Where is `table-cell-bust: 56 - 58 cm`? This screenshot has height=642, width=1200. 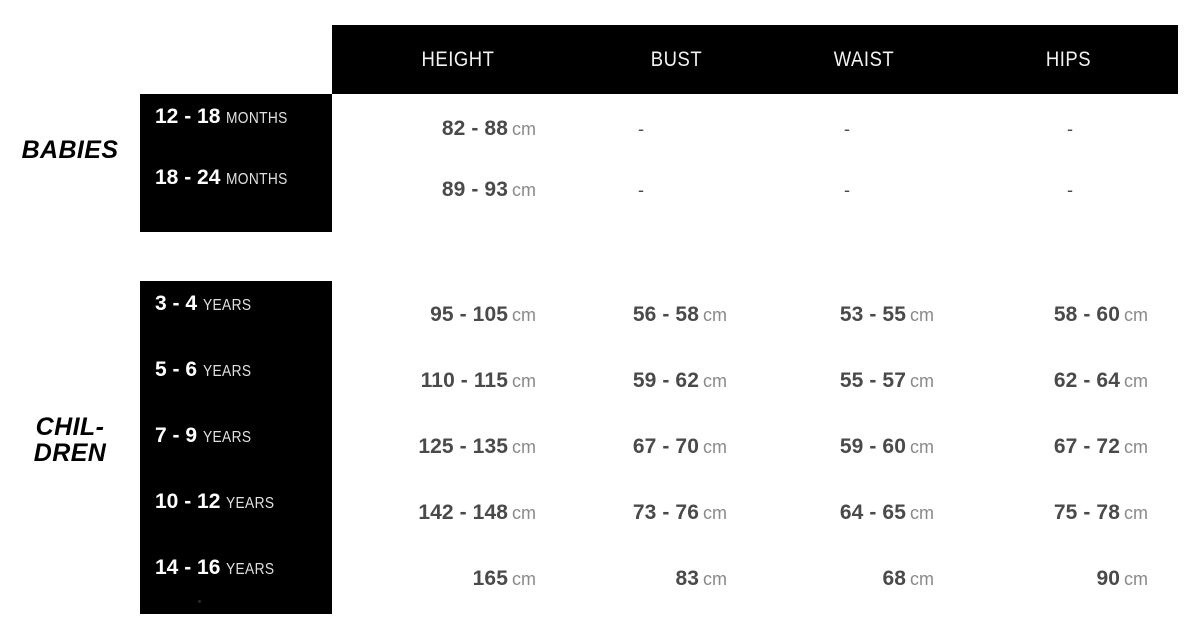
table-cell-bust: 56 - 58 cm is located at coordinates (647, 315).